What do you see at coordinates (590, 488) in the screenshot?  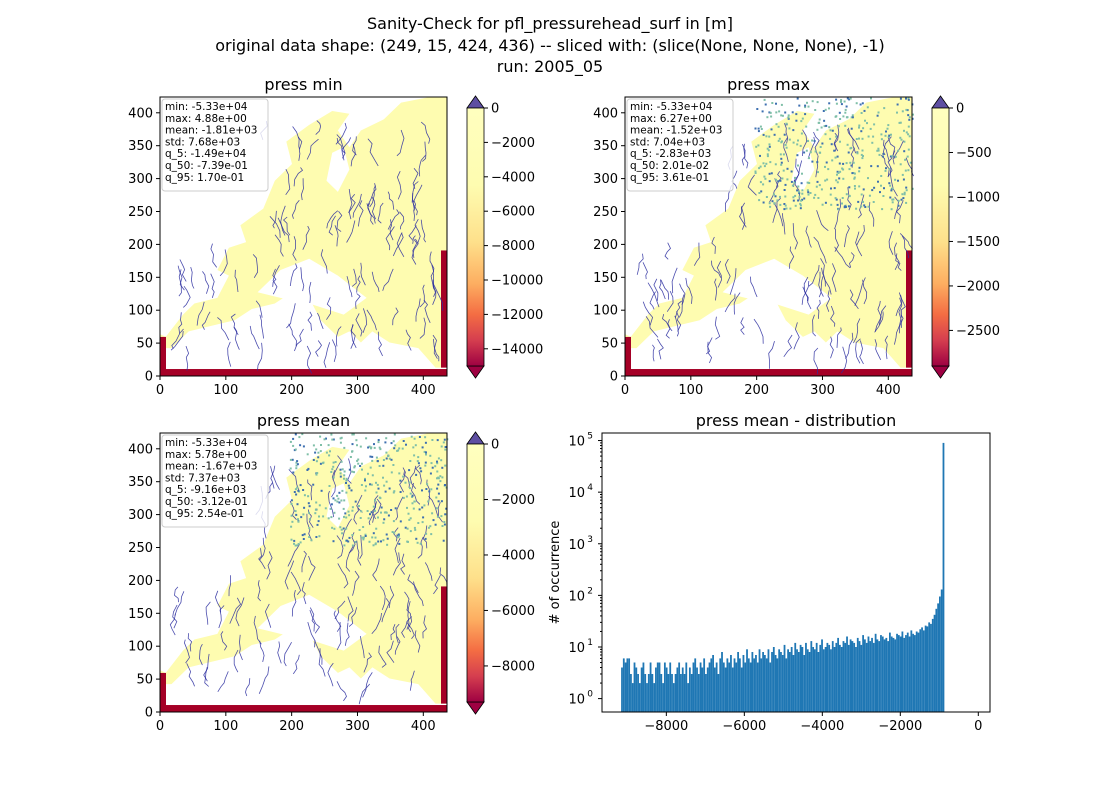 I see `y-tick-exponent: 4` at bounding box center [590, 488].